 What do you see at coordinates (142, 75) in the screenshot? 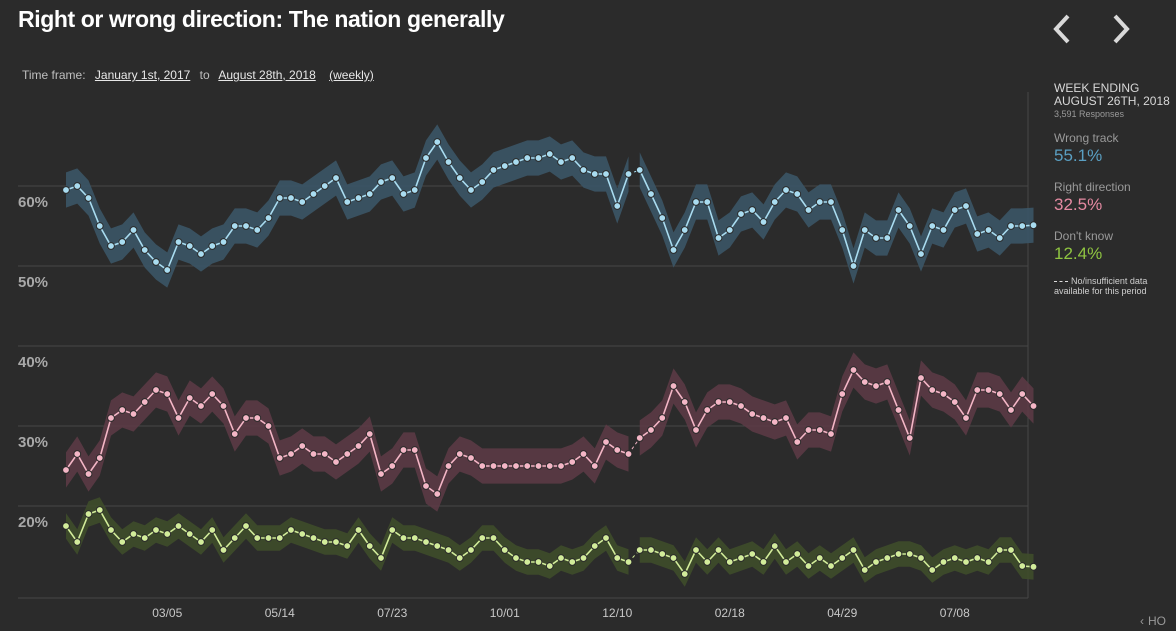
I see `start-date-link: January 1st, 2017` at bounding box center [142, 75].